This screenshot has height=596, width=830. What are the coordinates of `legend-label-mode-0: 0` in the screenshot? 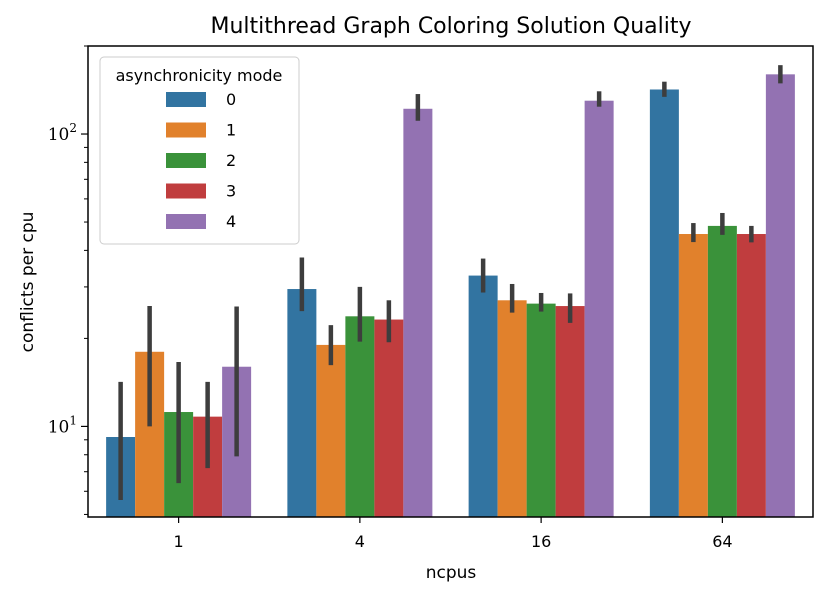 It's located at (231, 99).